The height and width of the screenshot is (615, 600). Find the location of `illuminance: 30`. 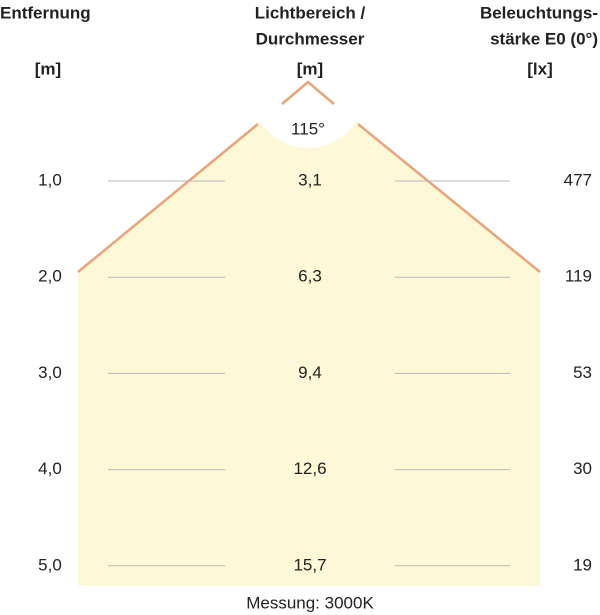

illuminance: 30 is located at coordinates (582, 468).